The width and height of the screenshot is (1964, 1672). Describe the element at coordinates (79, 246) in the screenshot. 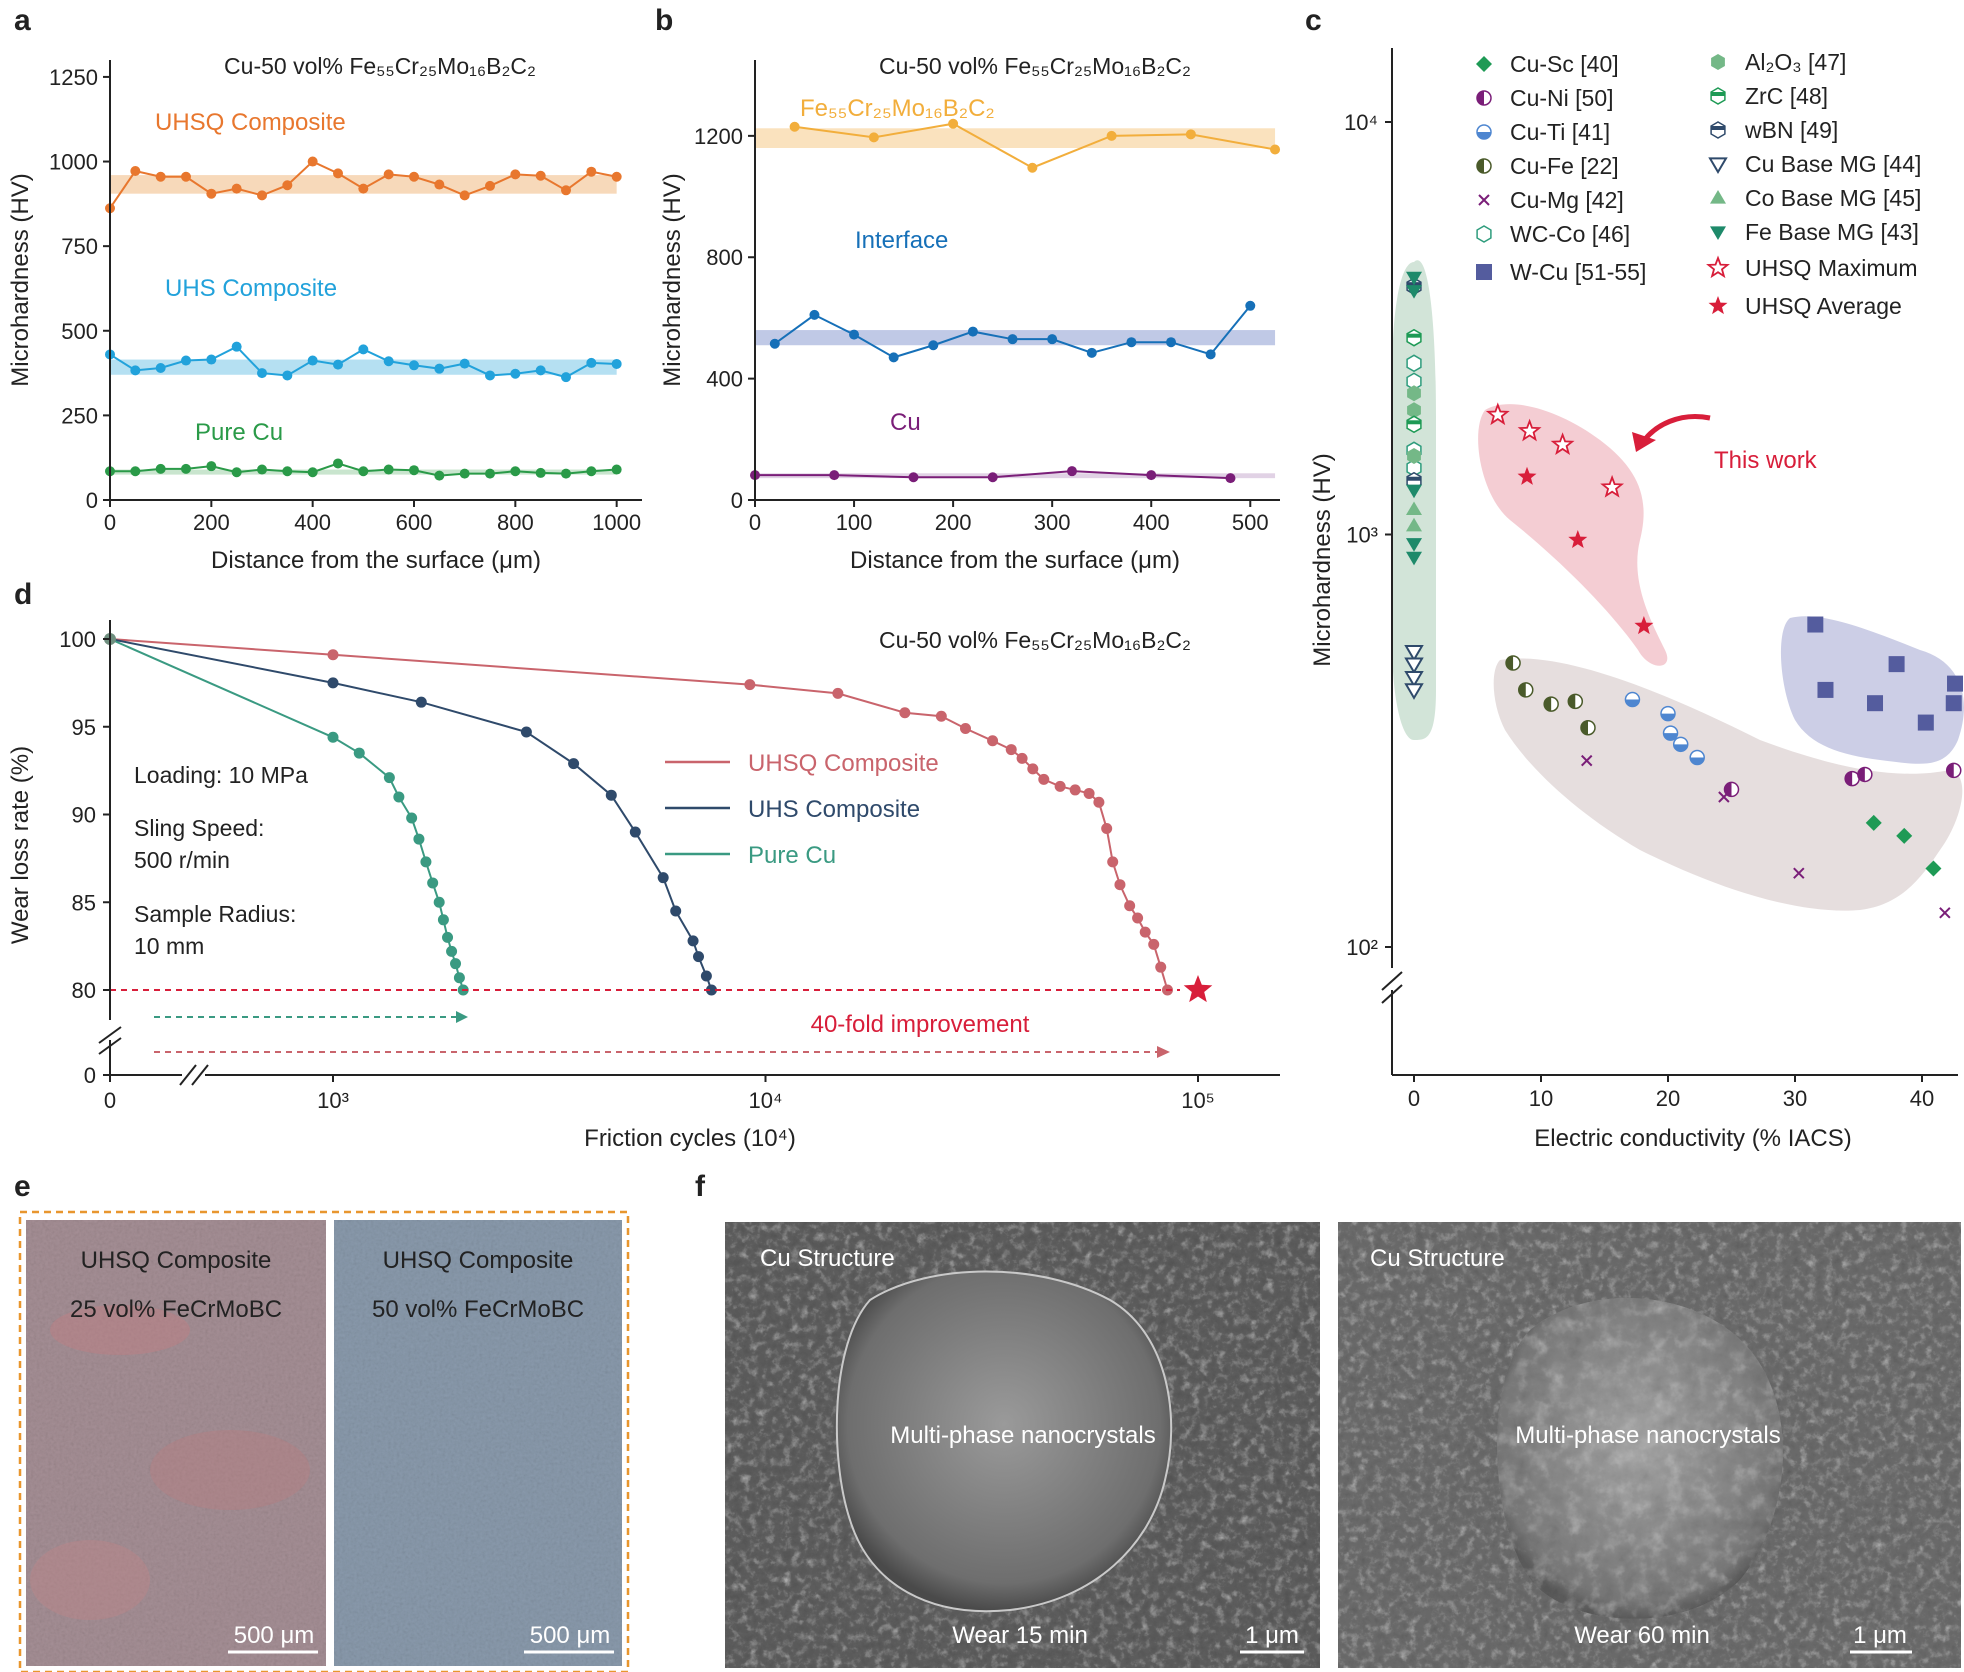

I see `panel-a-ytick: 750` at that location.